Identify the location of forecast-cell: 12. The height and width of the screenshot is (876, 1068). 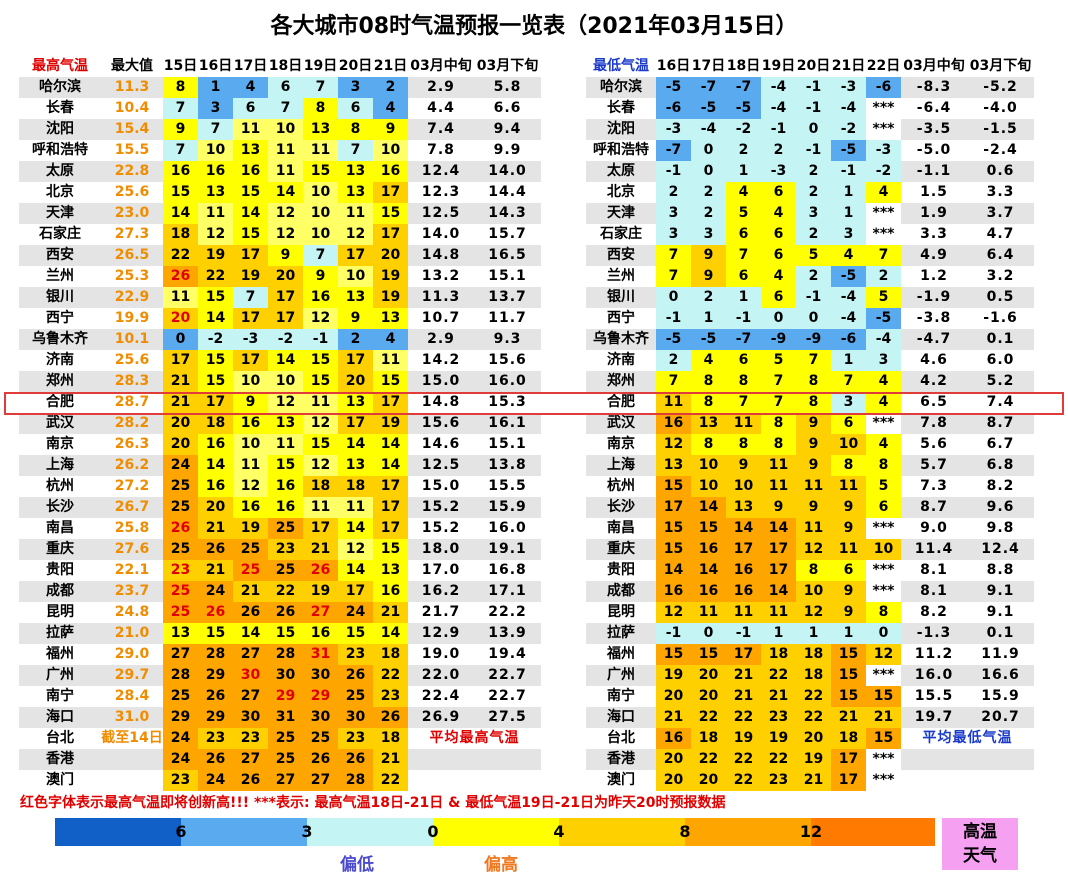
(320, 318).